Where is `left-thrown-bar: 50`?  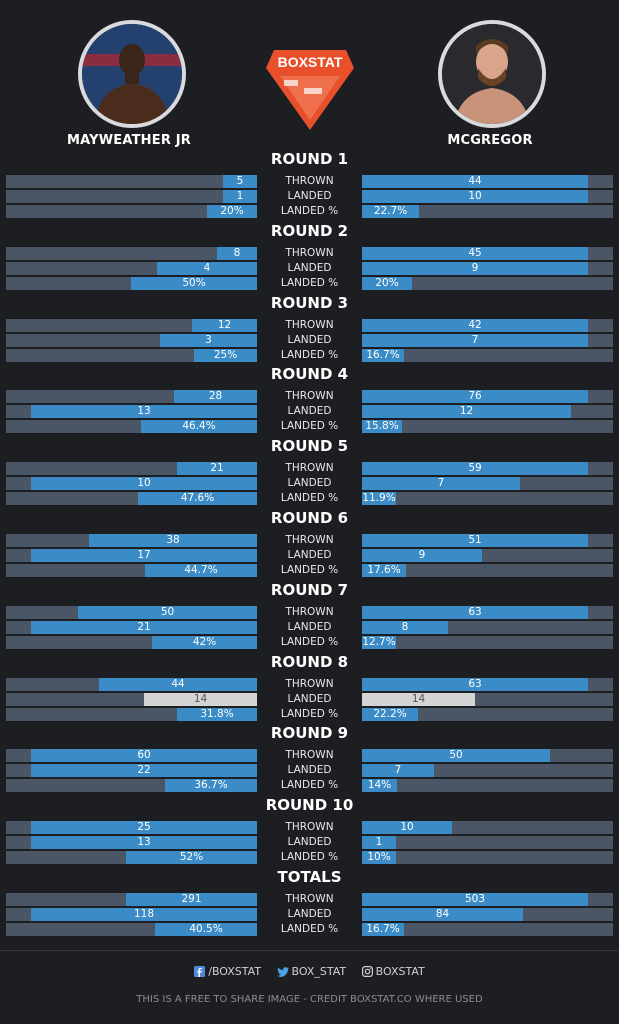 left-thrown-bar: 50 is located at coordinates (131, 612).